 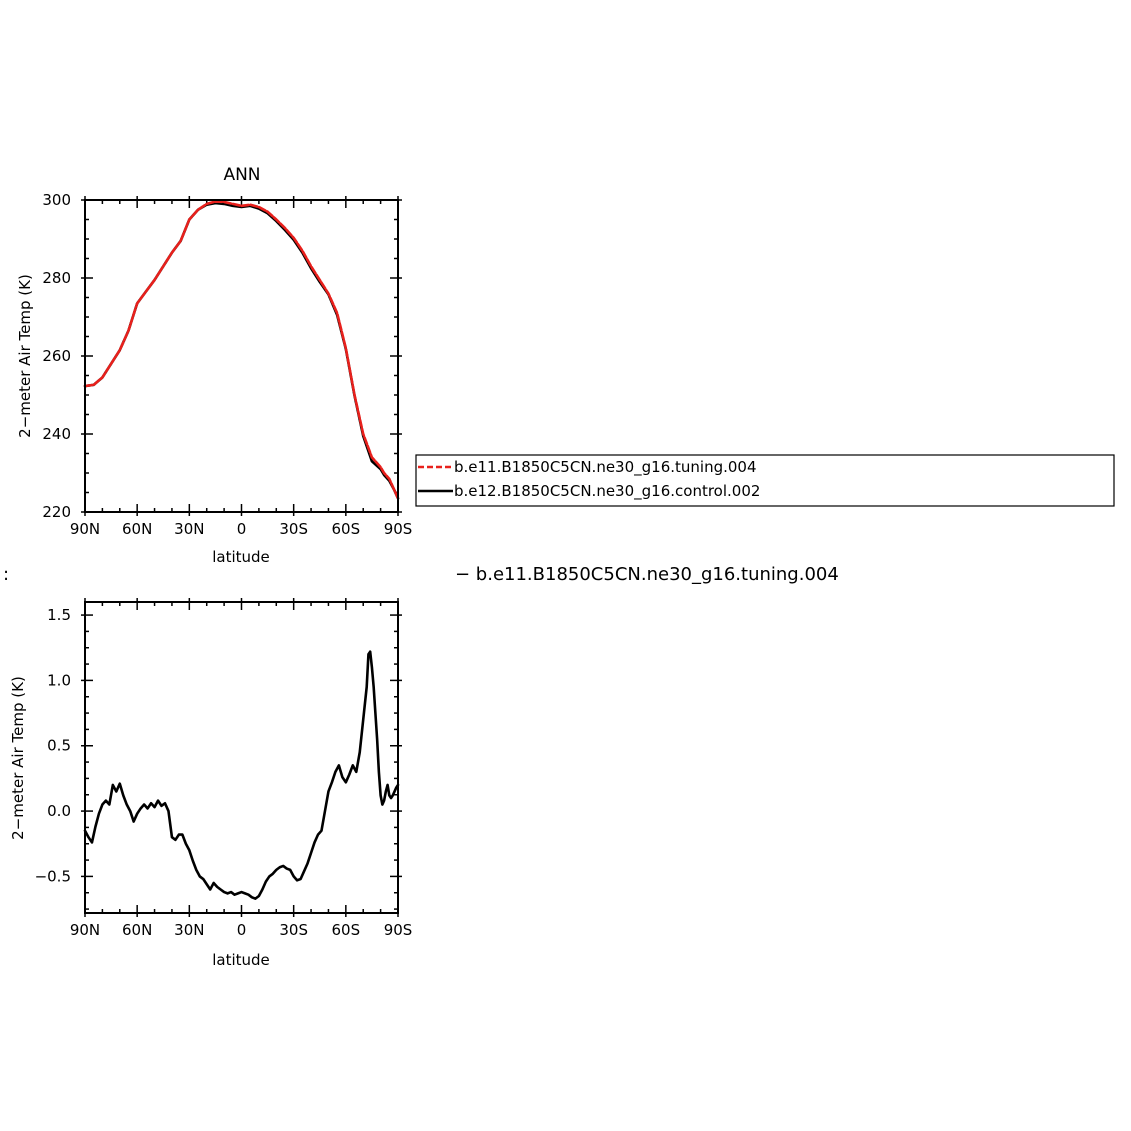 I want to click on y-tick-label: 1.0, so click(x=59, y=680).